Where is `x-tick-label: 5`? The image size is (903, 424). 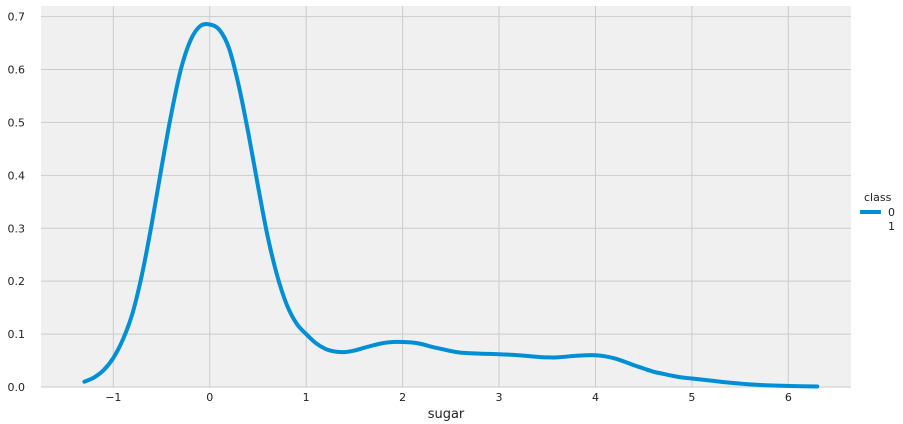
x-tick-label: 5 is located at coordinates (691, 397).